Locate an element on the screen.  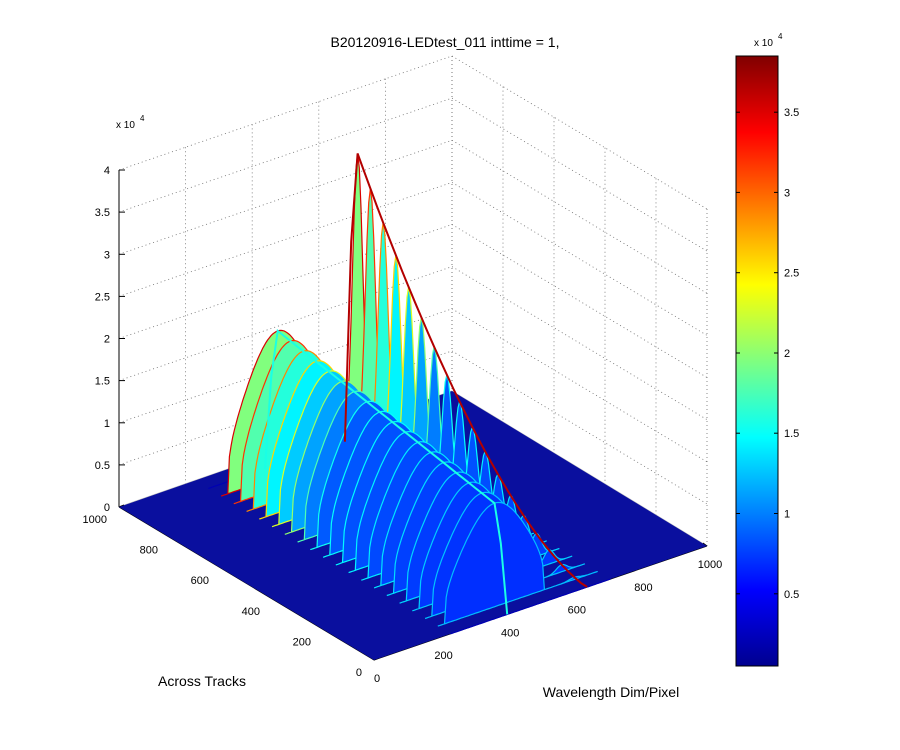
z-tick-label: 2 is located at coordinates (107, 340).